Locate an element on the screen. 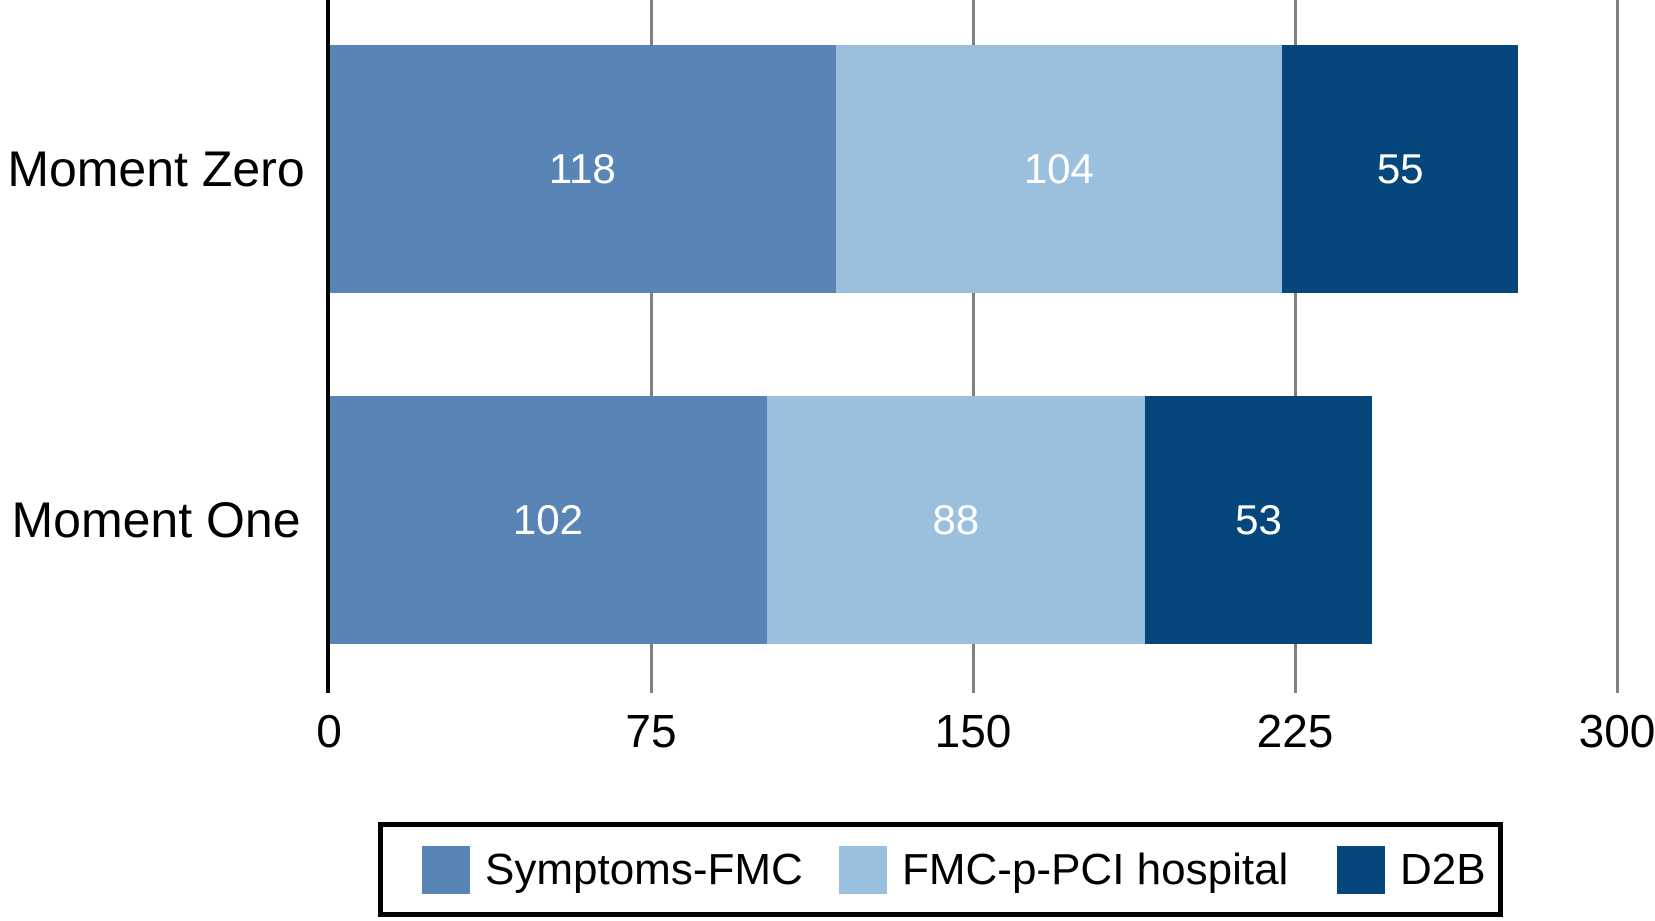  legend-item: Symptoms-FMC is located at coordinates (612, 869).